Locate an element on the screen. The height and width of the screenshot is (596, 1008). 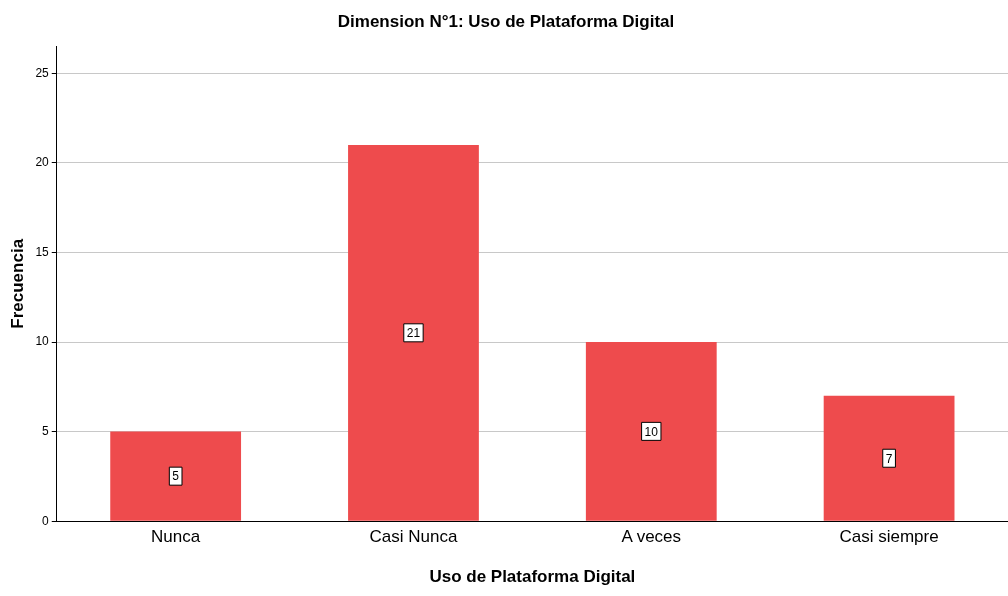
data-label: 10 is located at coordinates (651, 431).